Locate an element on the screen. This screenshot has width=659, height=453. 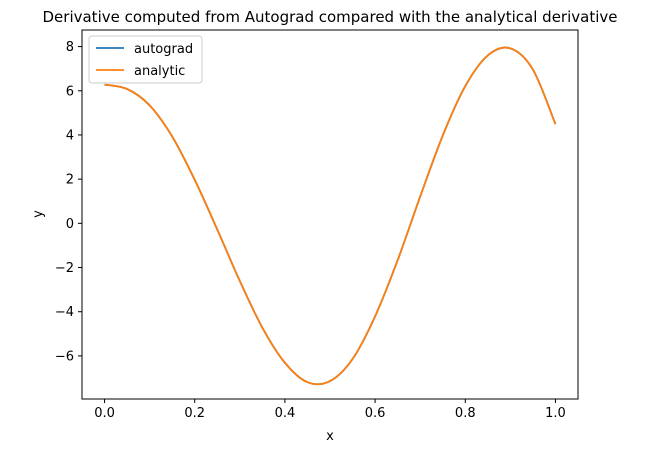
x-axis-ticks: 0.0 0.2 0.4 0.6 0.8 1.0 is located at coordinates (330, 410).